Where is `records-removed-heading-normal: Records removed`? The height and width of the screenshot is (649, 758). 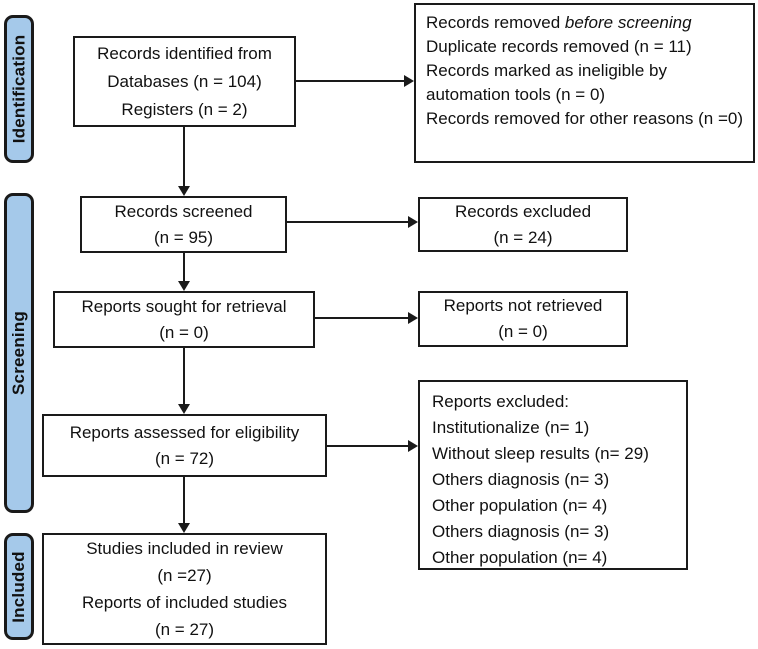
records-removed-heading-normal: Records removed is located at coordinates (495, 22).